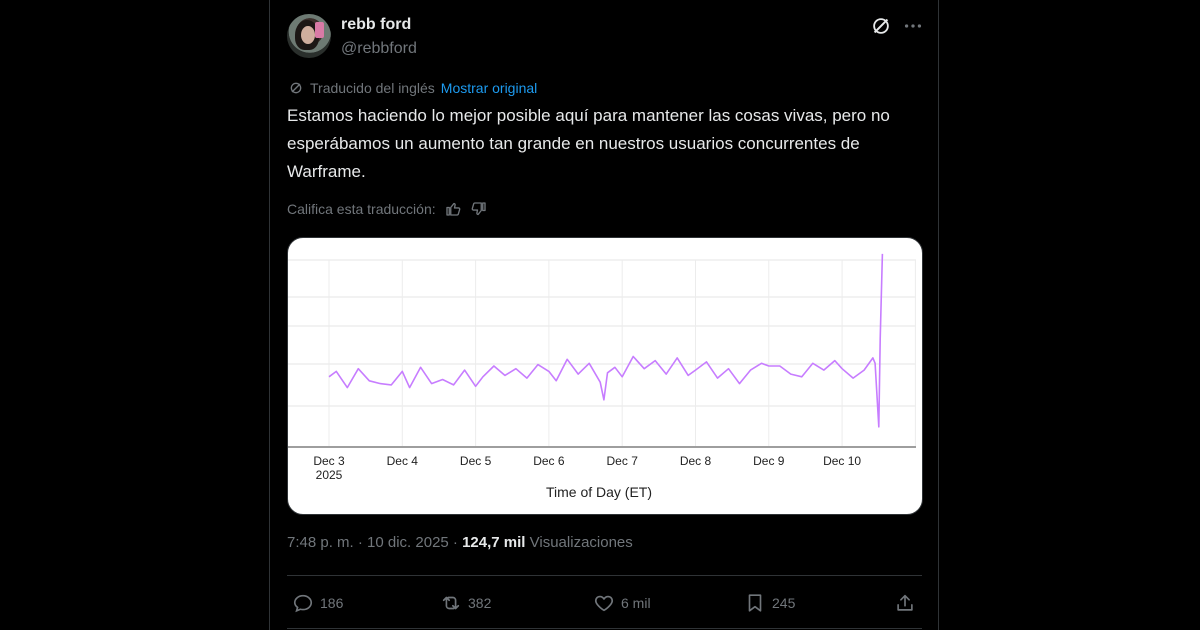 Image resolution: width=1200 pixels, height=630 pixels. What do you see at coordinates (309, 36) in the screenshot?
I see `avatar` at bounding box center [309, 36].